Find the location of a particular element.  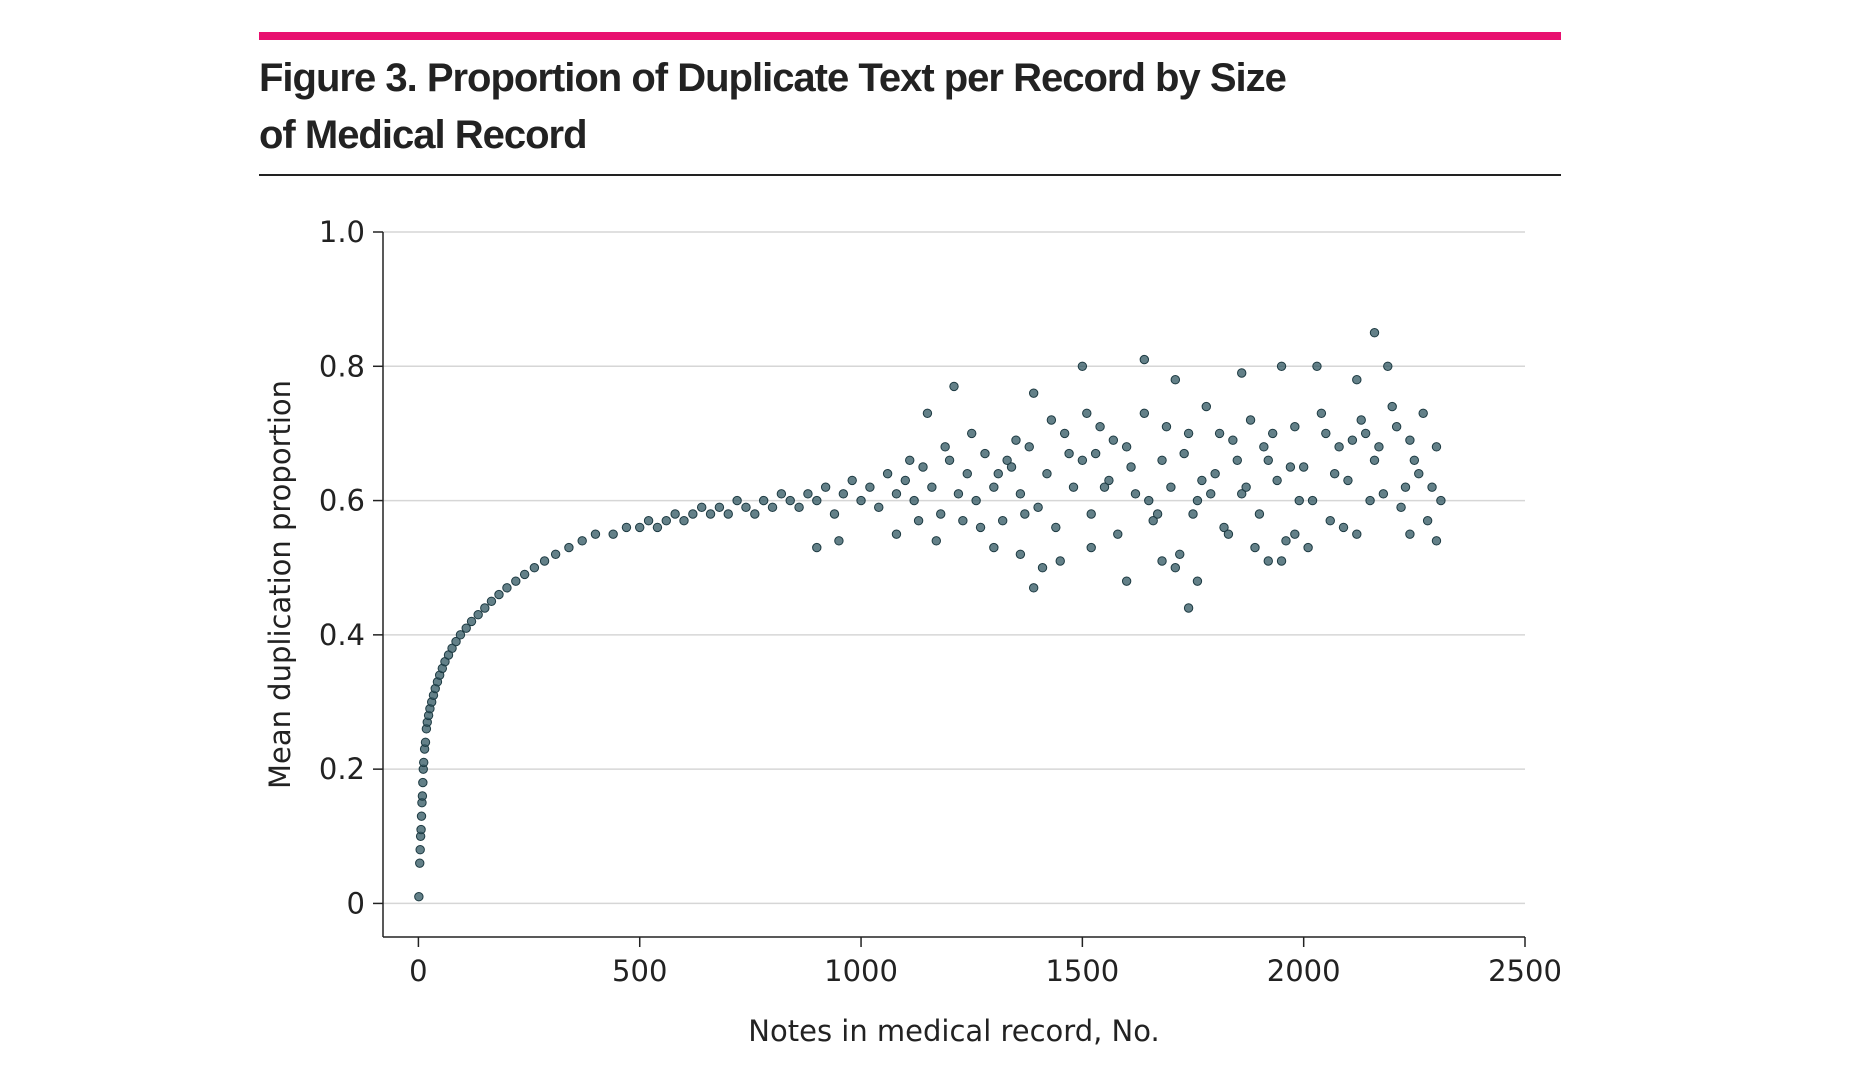

y-tick-label: 0.6 is located at coordinates (342, 501).